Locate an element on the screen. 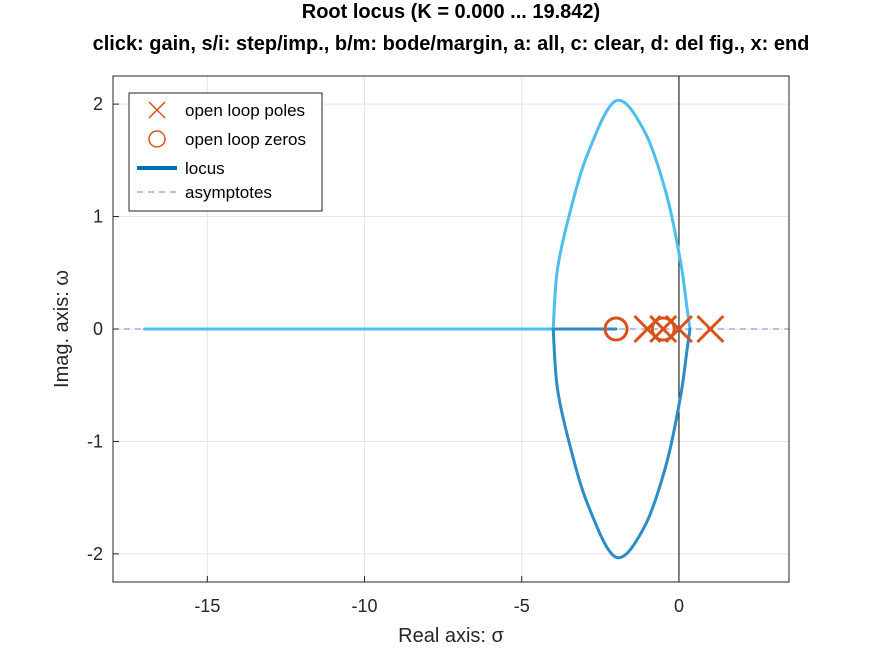  x-tick-label: 0 is located at coordinates (679, 606).